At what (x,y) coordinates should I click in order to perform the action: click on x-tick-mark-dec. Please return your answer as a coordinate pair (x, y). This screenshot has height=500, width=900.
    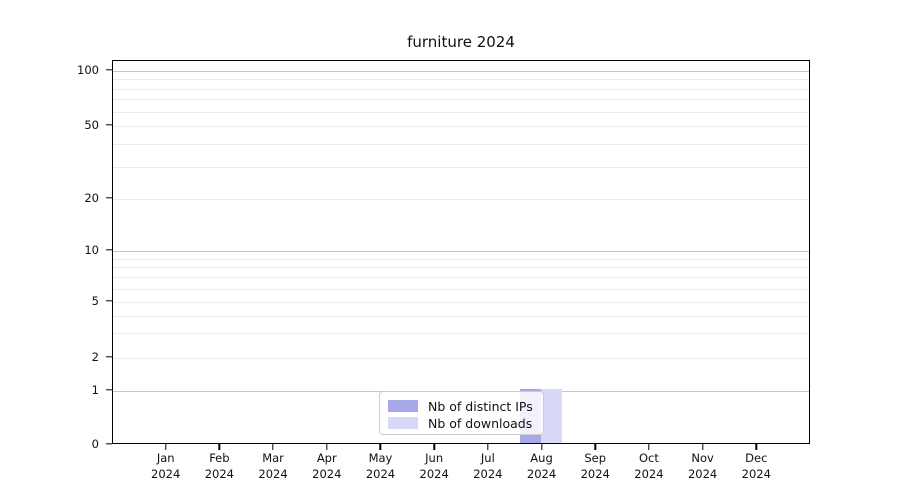
    Looking at the image, I should click on (756, 447).